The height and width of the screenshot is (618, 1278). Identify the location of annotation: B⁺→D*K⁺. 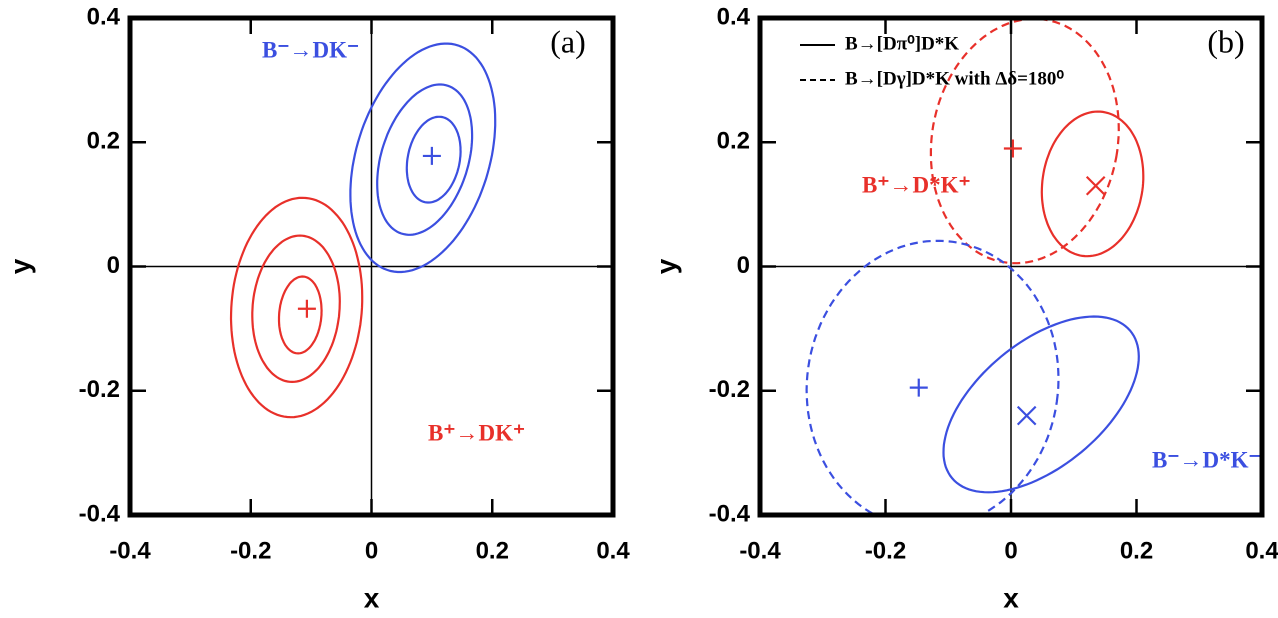
(916, 184).